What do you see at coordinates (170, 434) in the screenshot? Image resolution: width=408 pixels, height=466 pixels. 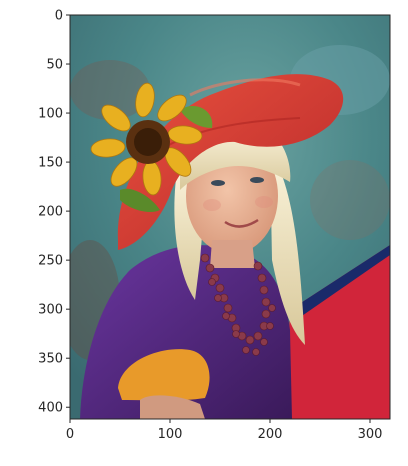 I see `x-tick-label: 100` at bounding box center [170, 434].